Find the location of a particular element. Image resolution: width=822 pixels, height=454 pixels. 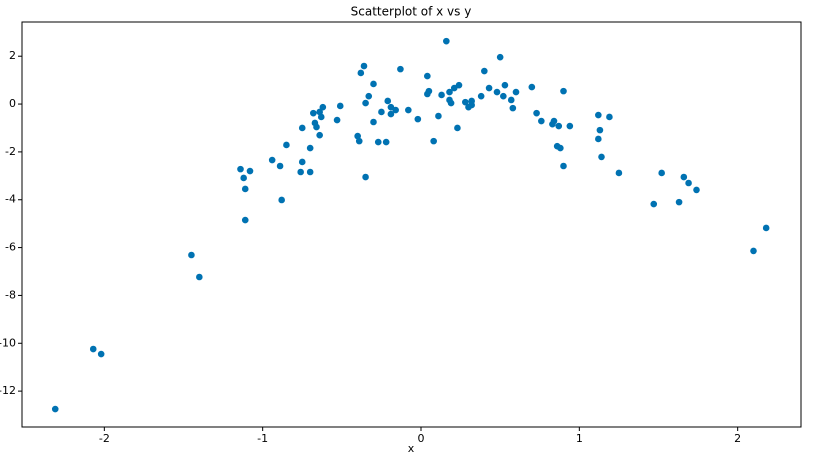

x-tick-label: 0 is located at coordinates (421, 438).